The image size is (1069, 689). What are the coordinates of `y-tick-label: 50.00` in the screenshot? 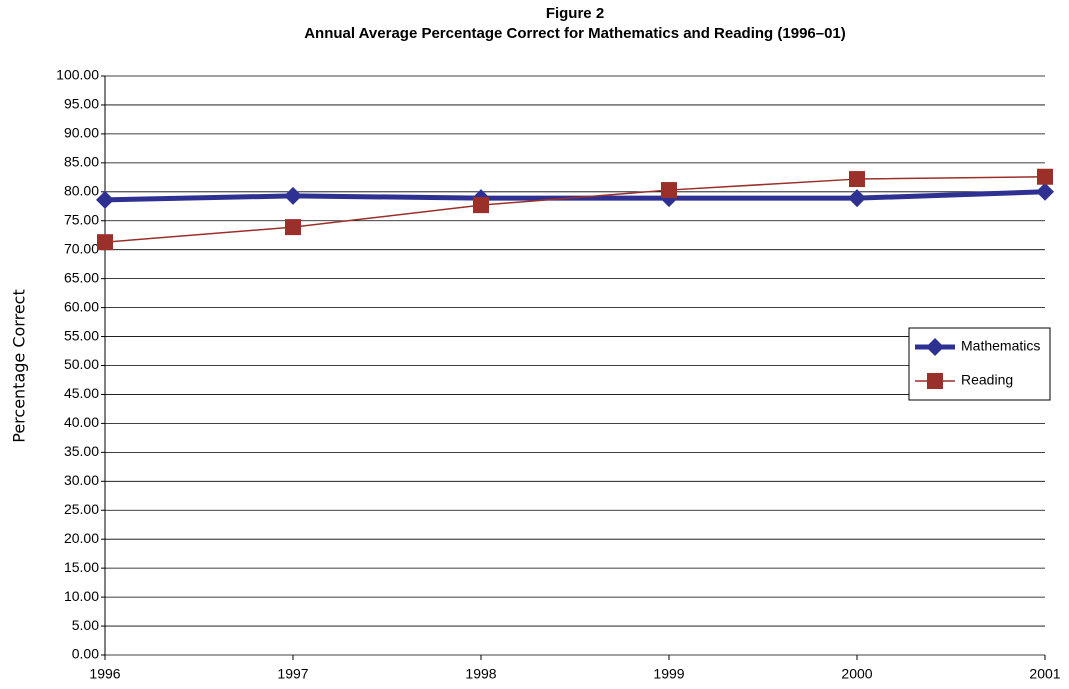 It's located at (81, 364).